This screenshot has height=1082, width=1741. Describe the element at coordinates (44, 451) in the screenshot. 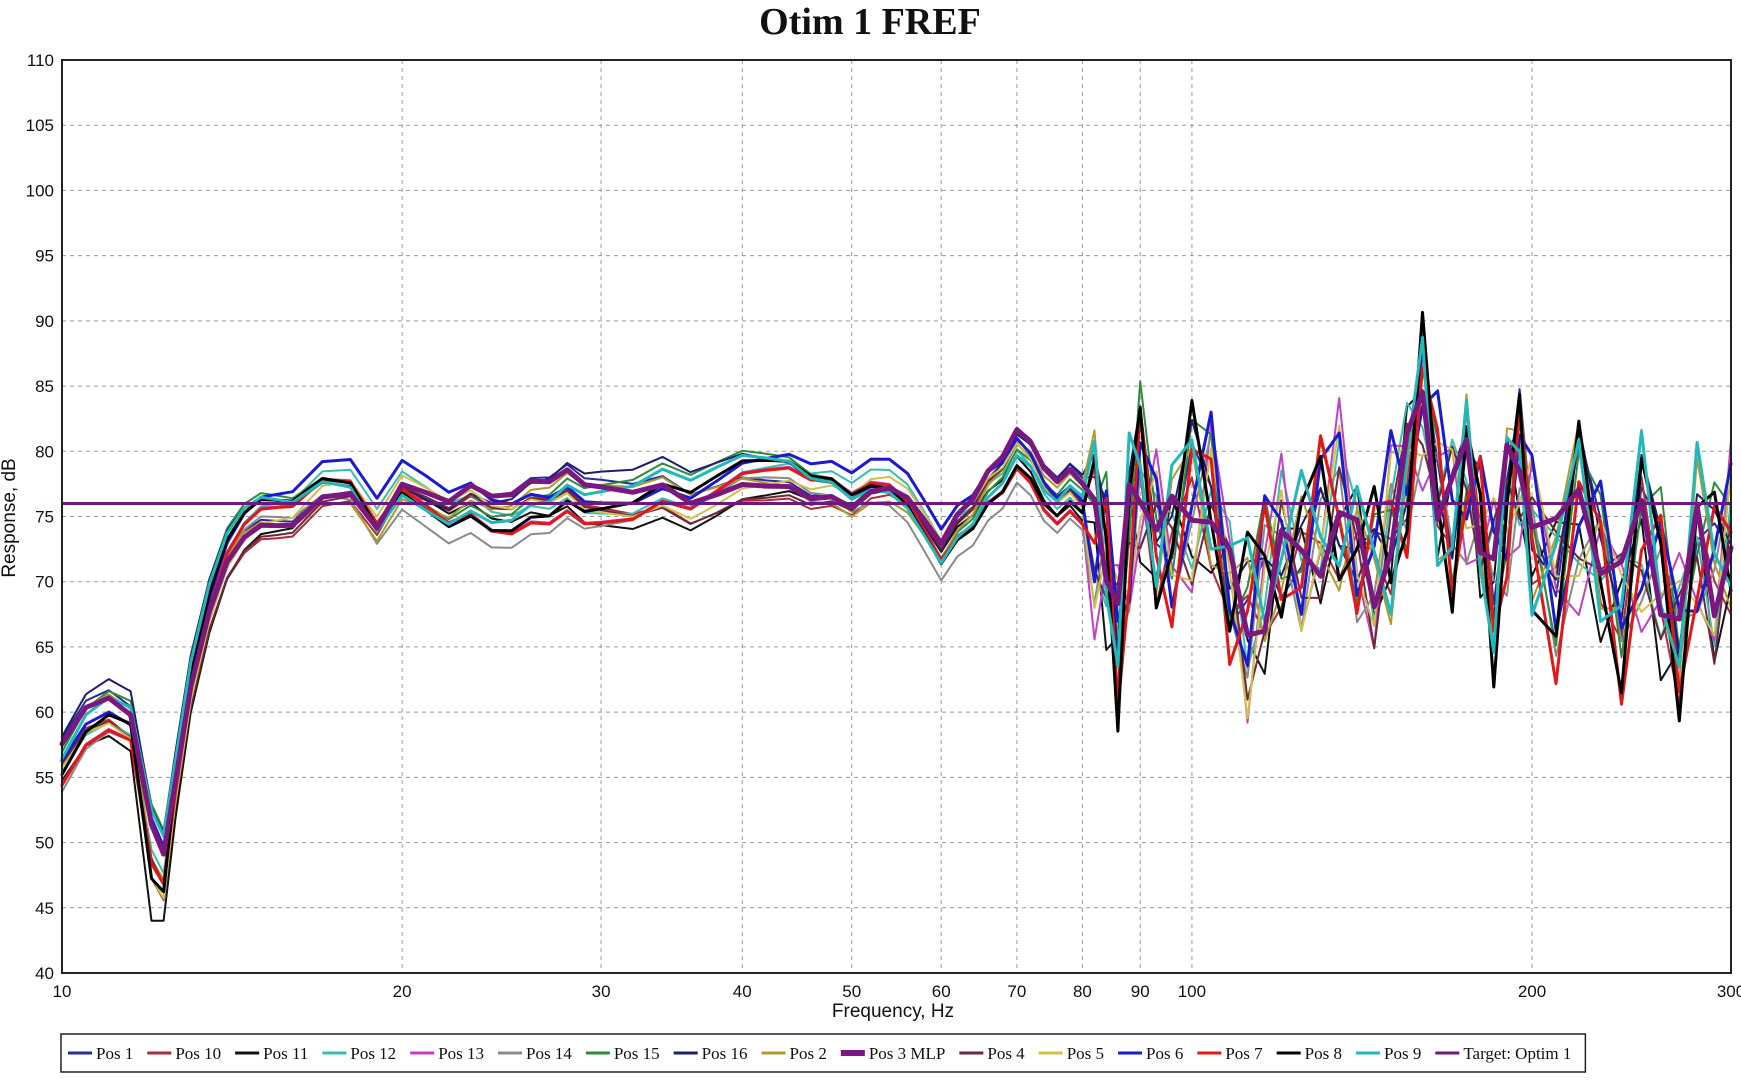

I see `y-tick-label: 80` at that location.